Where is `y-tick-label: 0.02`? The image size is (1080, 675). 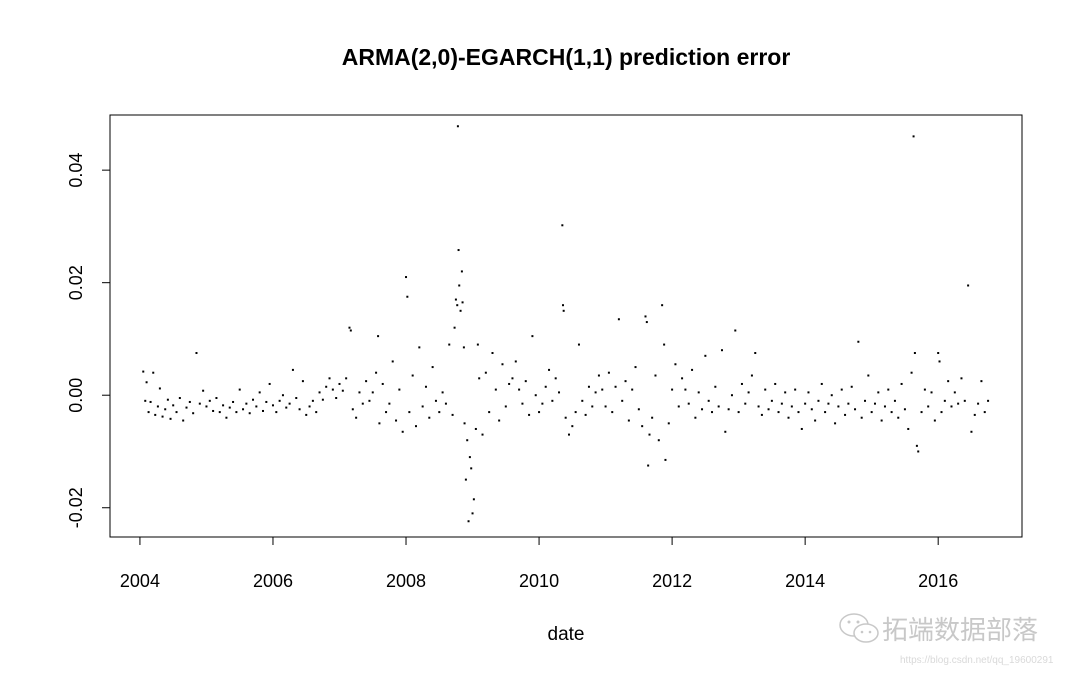
y-tick-label: 0.02 is located at coordinates (76, 282).